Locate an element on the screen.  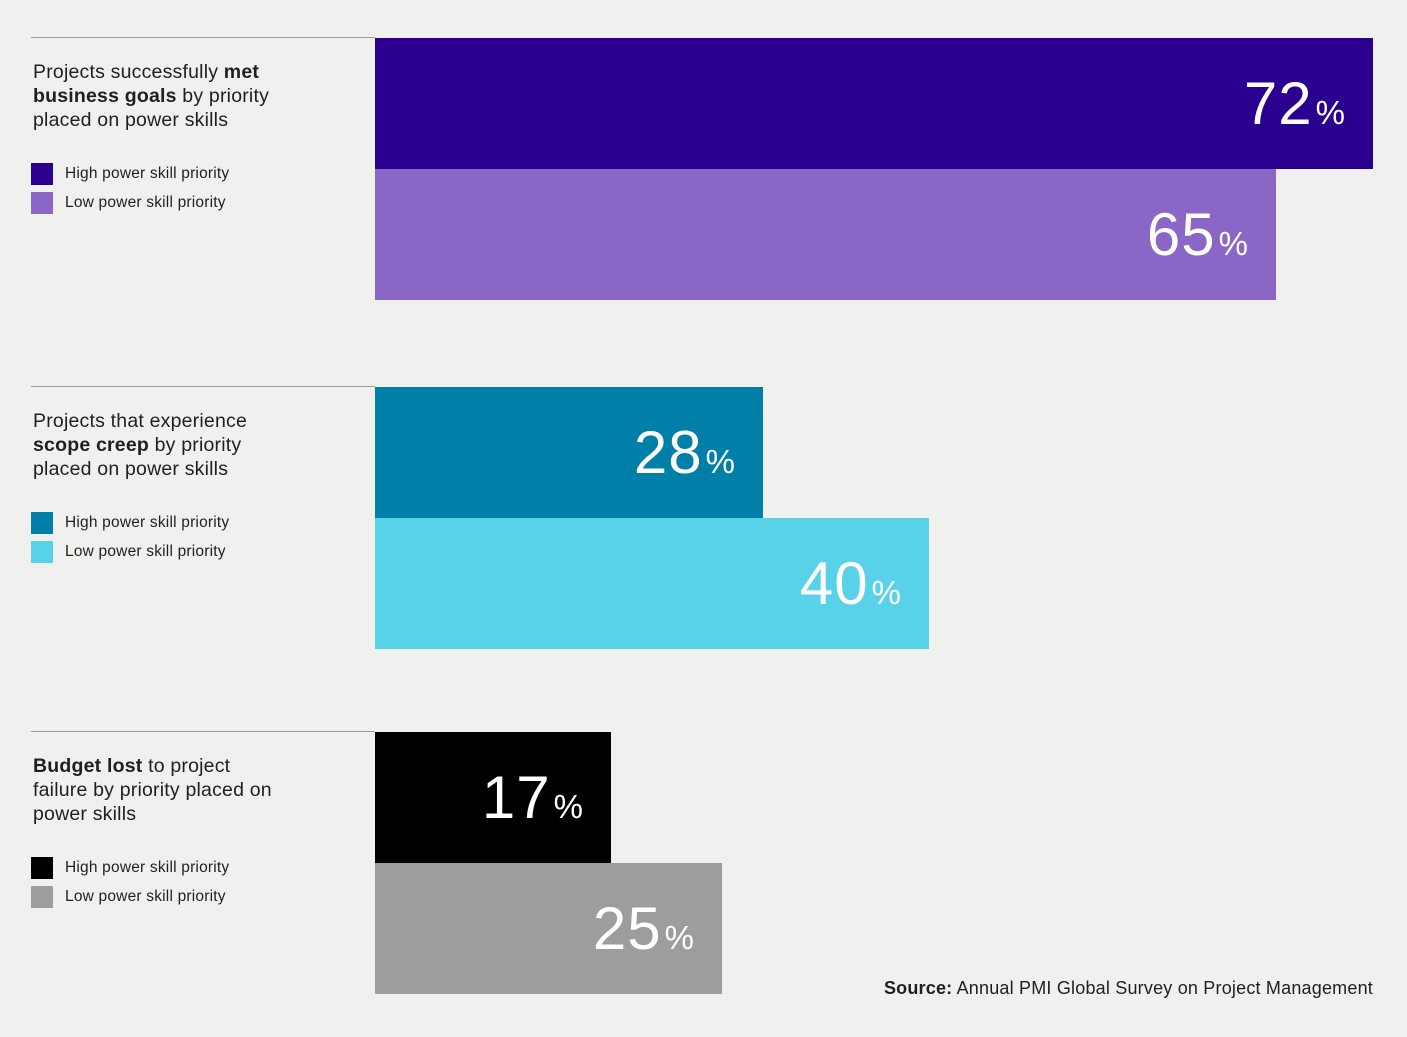
bar-value-number: 72 is located at coordinates (1278, 103).